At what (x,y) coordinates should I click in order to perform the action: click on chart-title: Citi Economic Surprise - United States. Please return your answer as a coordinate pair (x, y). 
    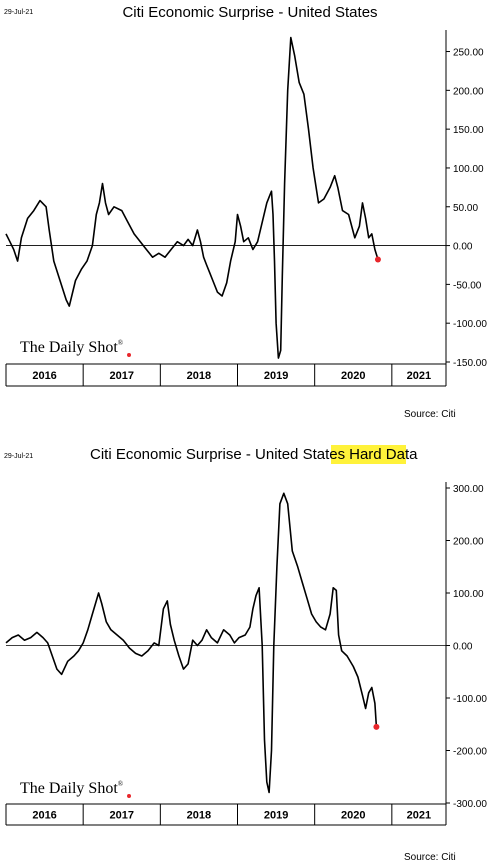
    Looking at the image, I should click on (249, 12).